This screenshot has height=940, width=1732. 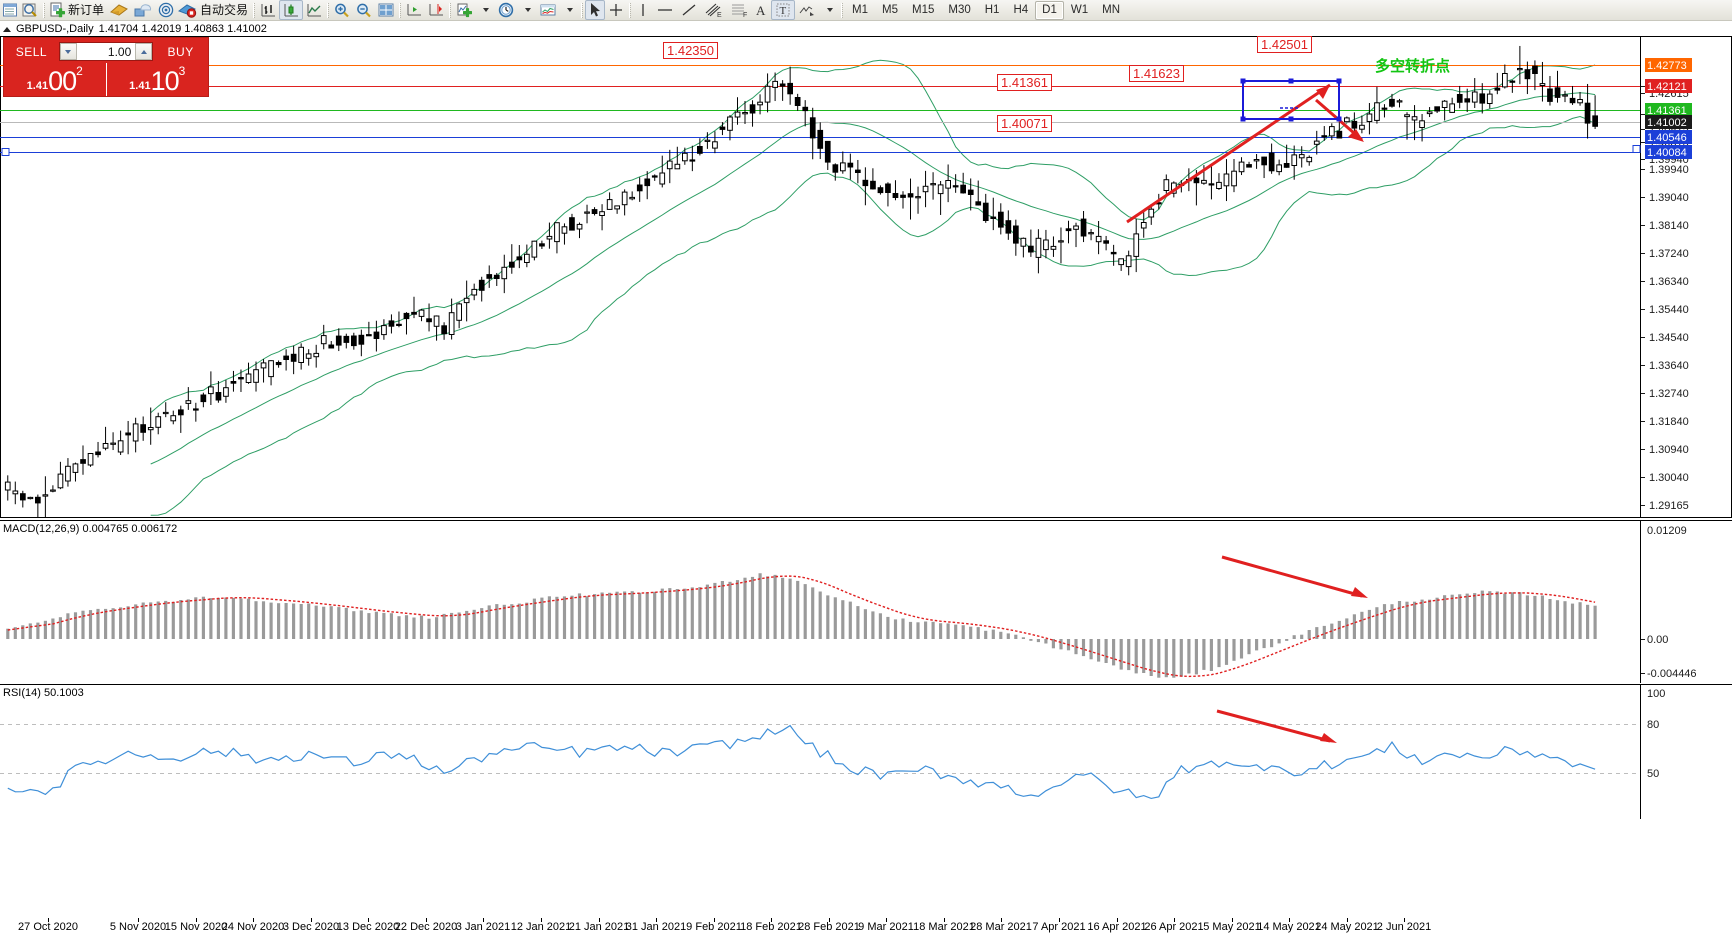 What do you see at coordinates (959, 9) in the screenshot?
I see `timeframe-m30: M30` at bounding box center [959, 9].